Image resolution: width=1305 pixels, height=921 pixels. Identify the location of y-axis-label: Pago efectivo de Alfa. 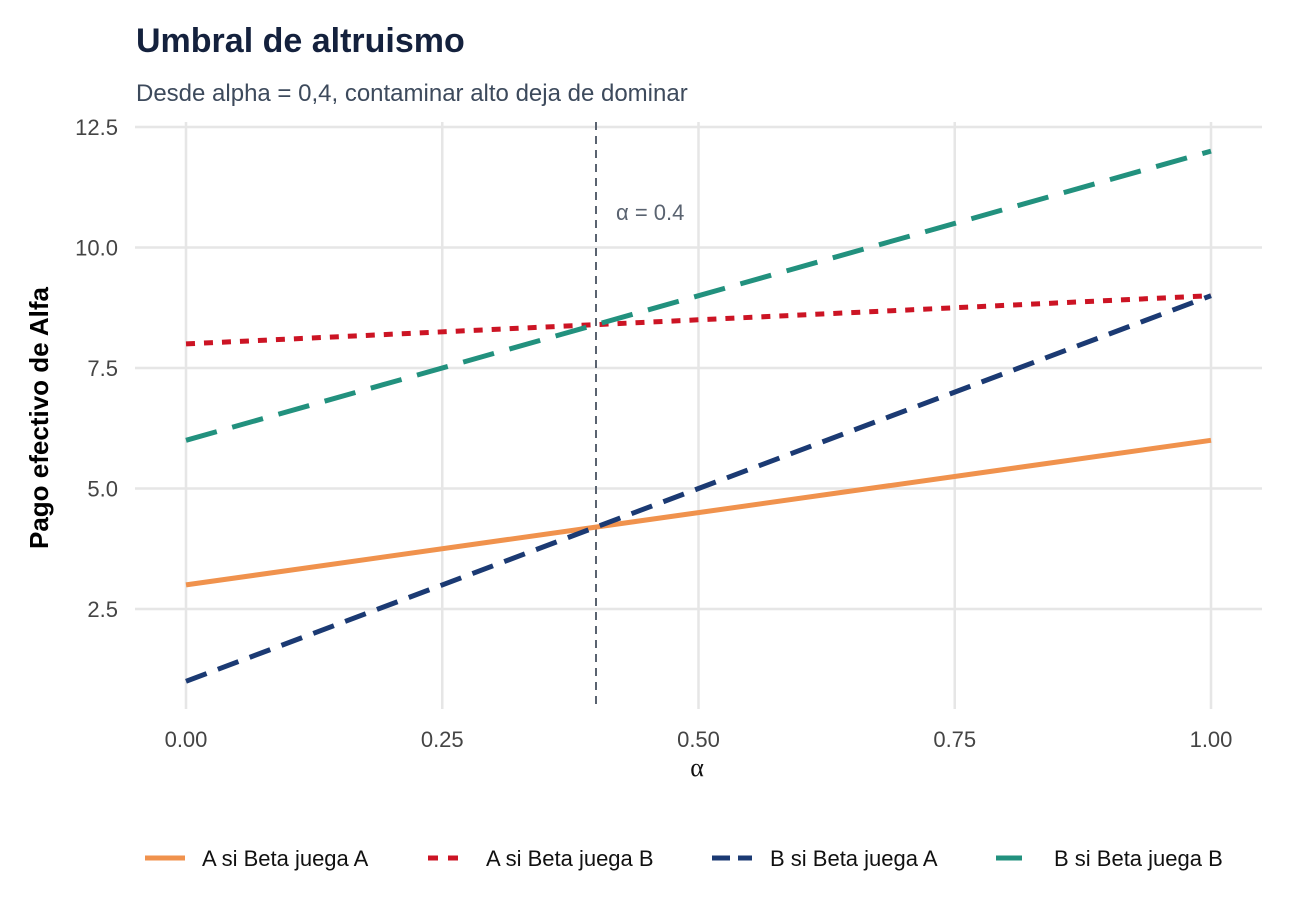
(39, 417).